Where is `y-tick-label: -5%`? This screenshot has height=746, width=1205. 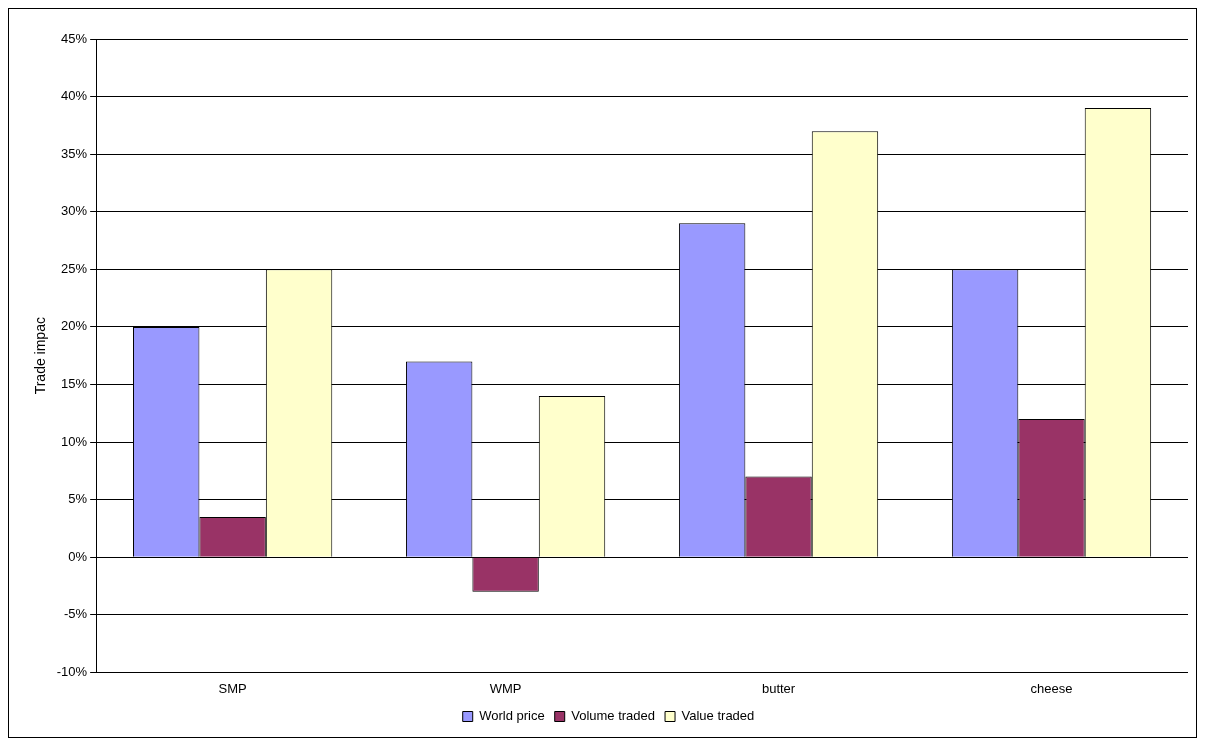 y-tick-label: -5% is located at coordinates (76, 614).